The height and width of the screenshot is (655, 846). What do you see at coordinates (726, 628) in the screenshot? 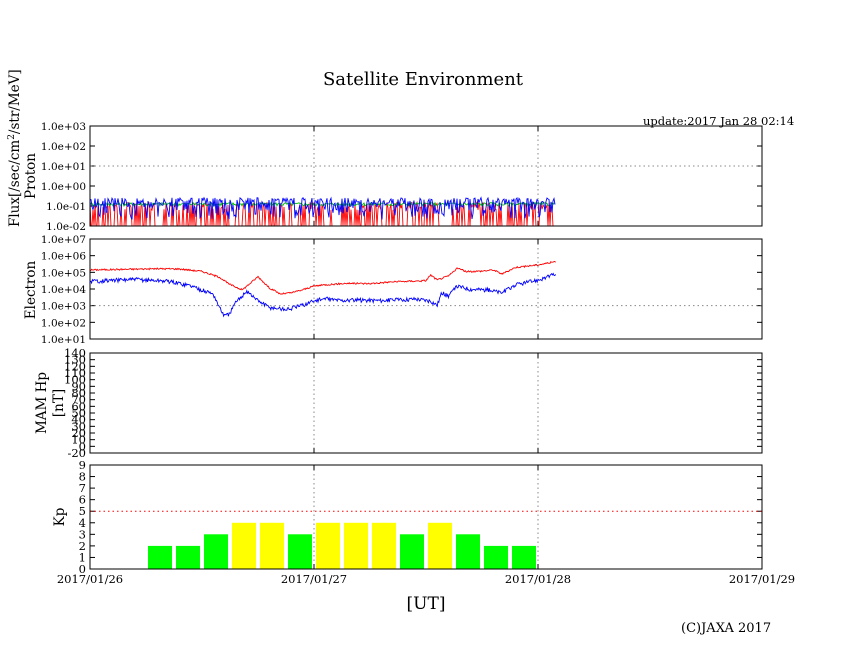
I see `copyright: (C)JAXA 2017` at bounding box center [726, 628].